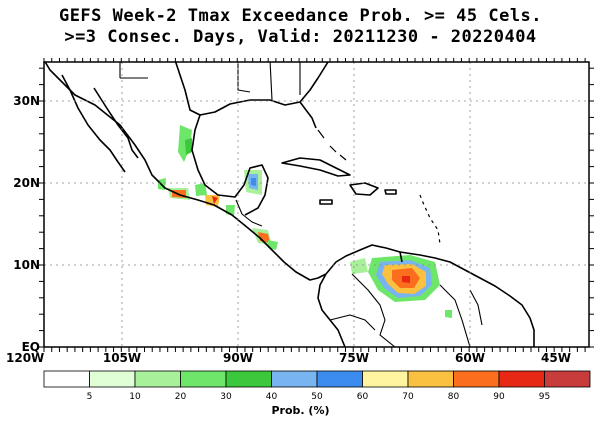  I want to click on lon-label-60w: 60W, so click(470, 358).